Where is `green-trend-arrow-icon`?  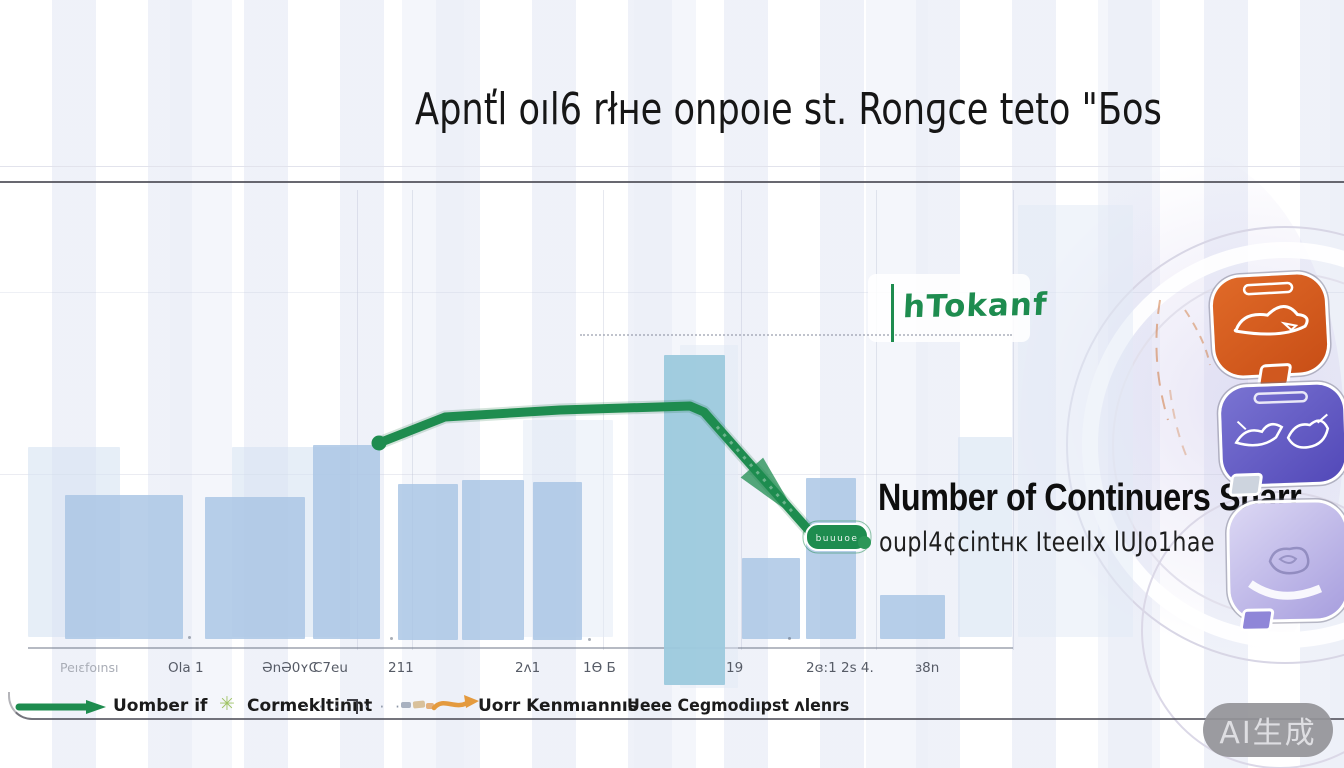
green-trend-arrow-icon is located at coordinates (60, 707).